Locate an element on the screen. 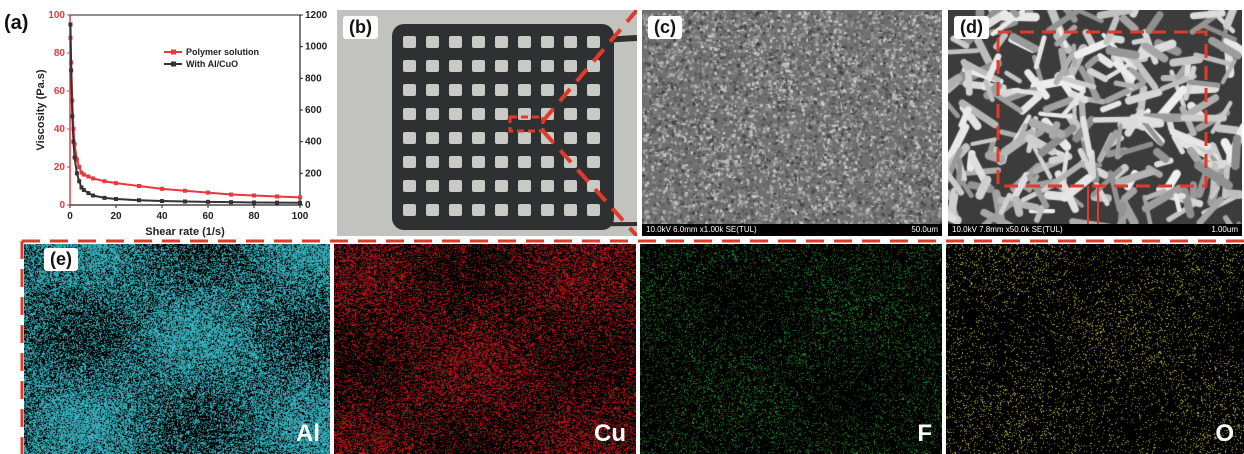  panel-label-b: (b) is located at coordinates (360, 27).